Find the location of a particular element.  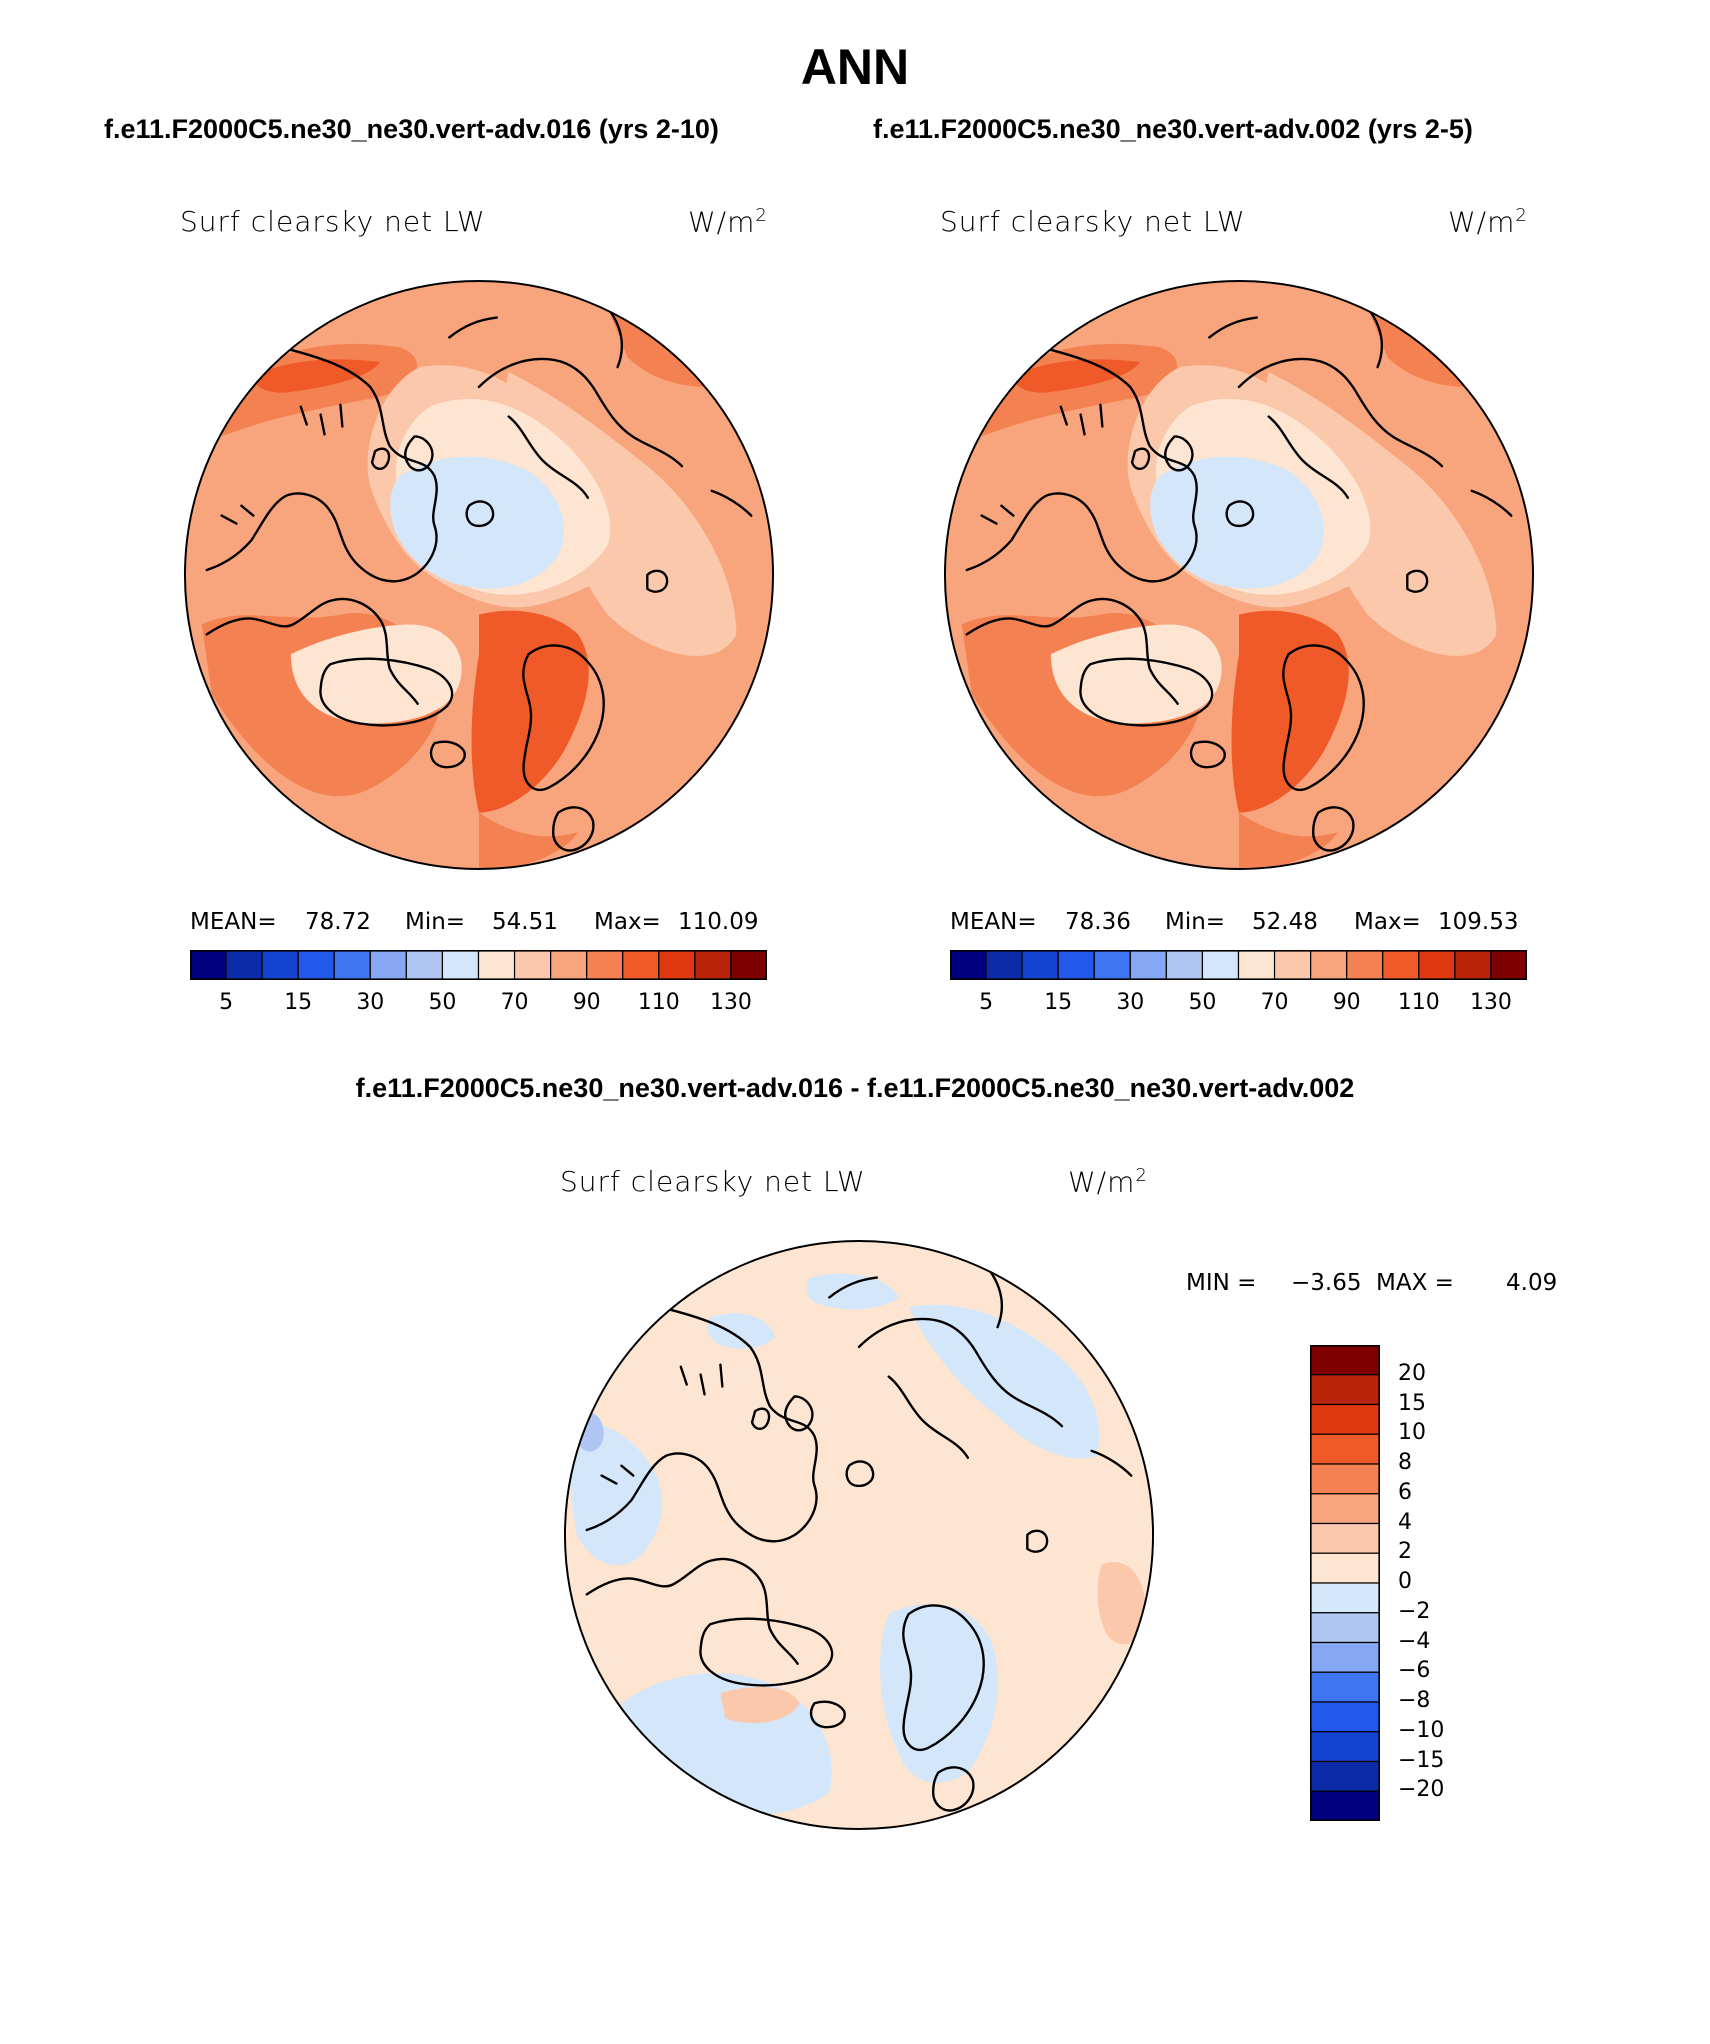

colorbar-tick-label: −20 is located at coordinates (1421, 1790).